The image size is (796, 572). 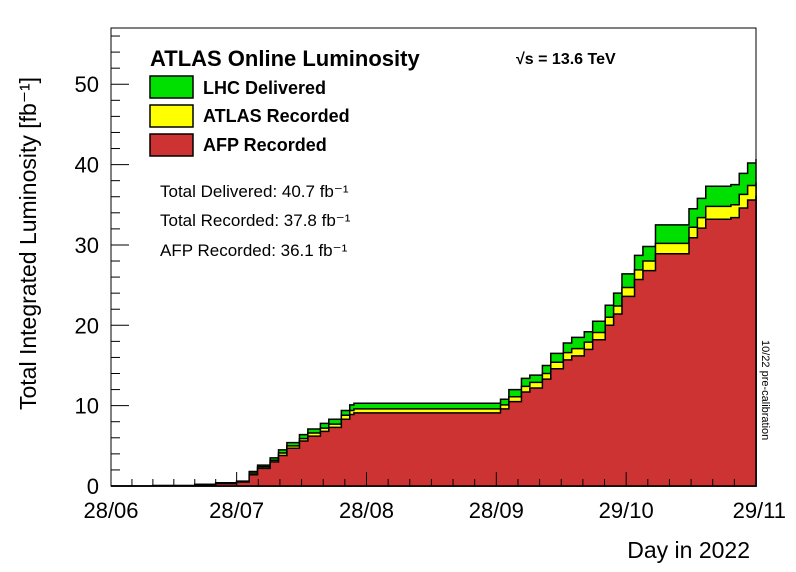 I want to click on legend-label-recorded: ATLAS Recorded, so click(x=276, y=116).